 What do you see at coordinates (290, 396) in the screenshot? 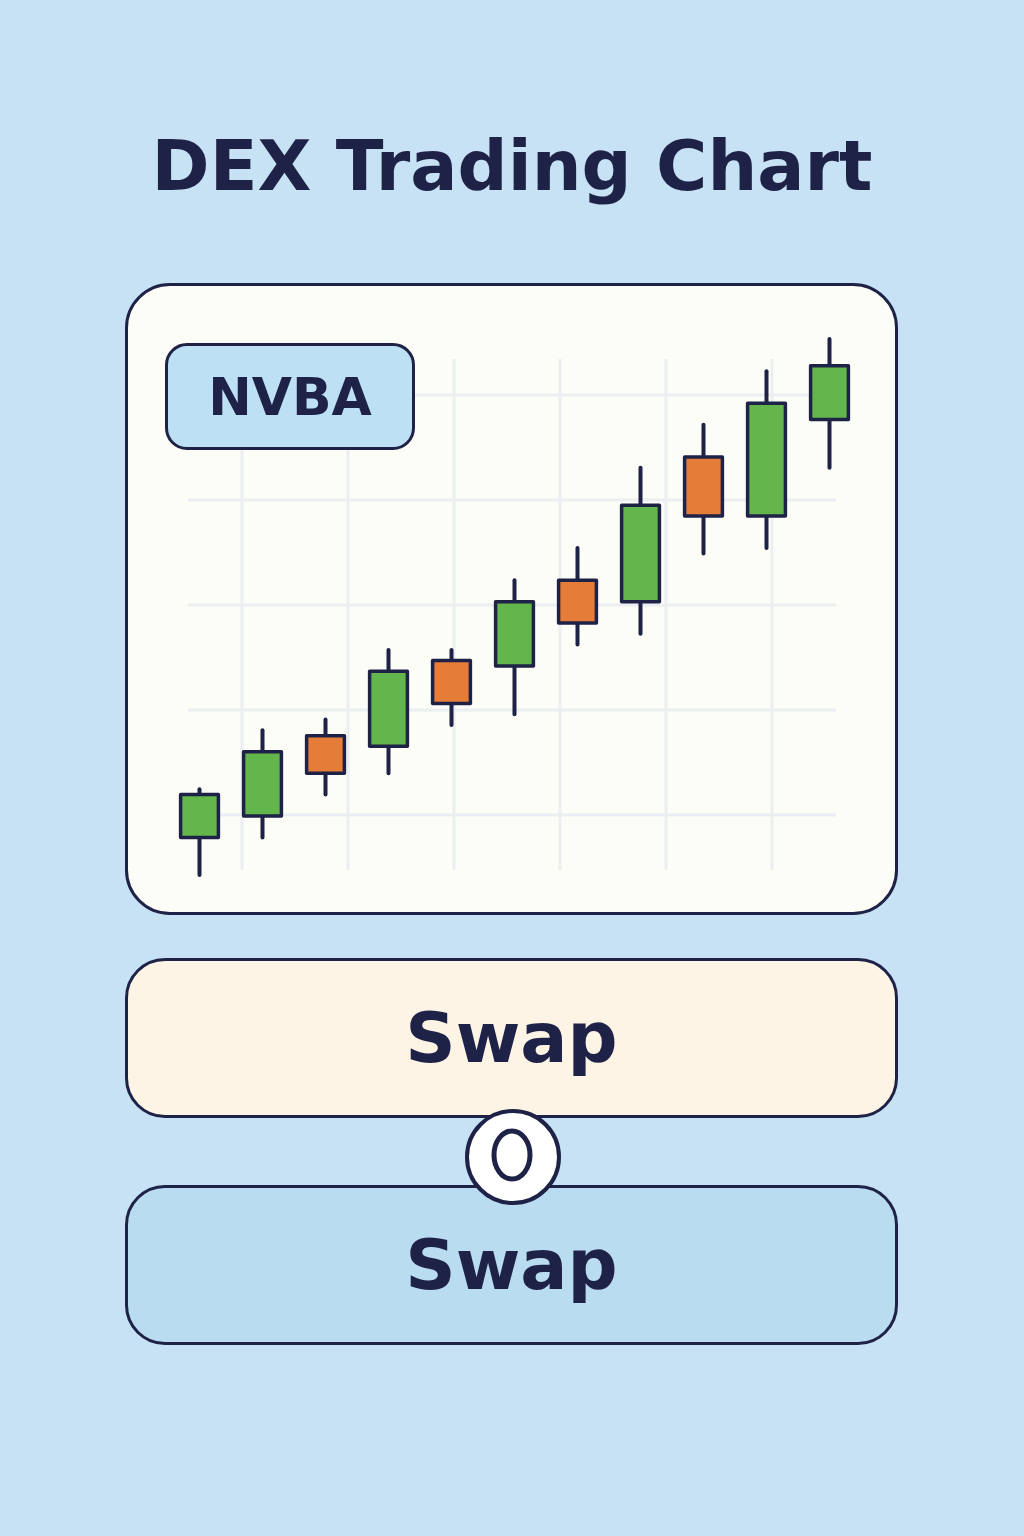
I see `ticker-badge: NVBA` at bounding box center [290, 396].